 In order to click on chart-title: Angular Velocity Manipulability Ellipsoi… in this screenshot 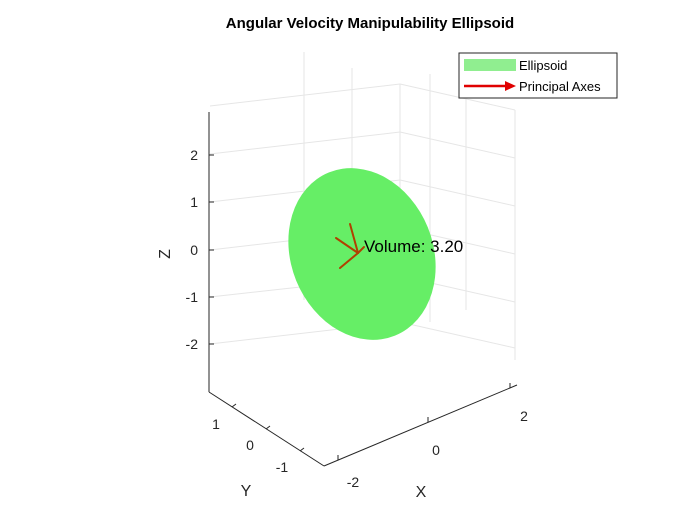, I will do `click(370, 23)`.